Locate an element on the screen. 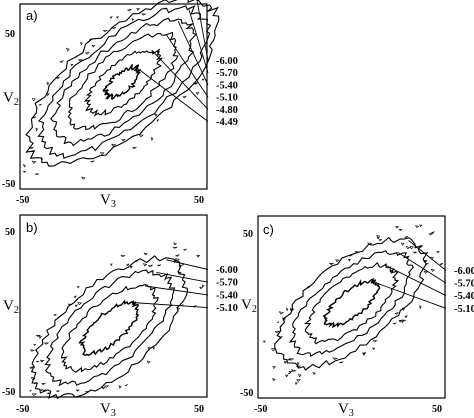 The width and height of the screenshot is (474, 418). panel-c-ylabel: V2 is located at coordinates (249, 306).